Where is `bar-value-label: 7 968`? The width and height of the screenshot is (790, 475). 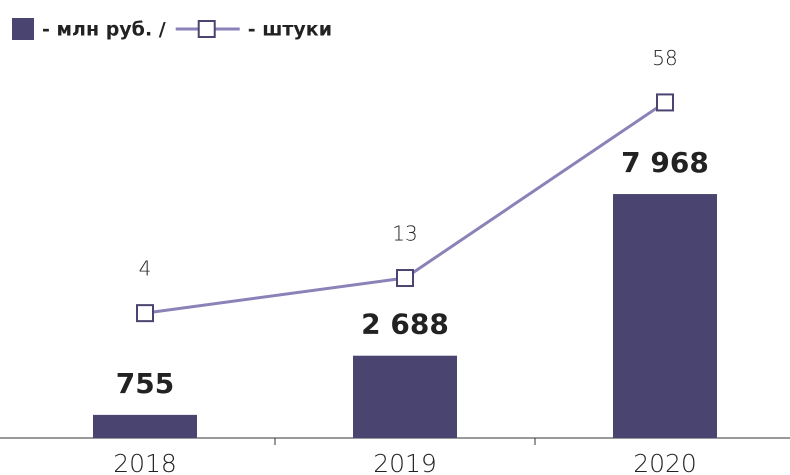
bar-value-label: 7 968 is located at coordinates (665, 162).